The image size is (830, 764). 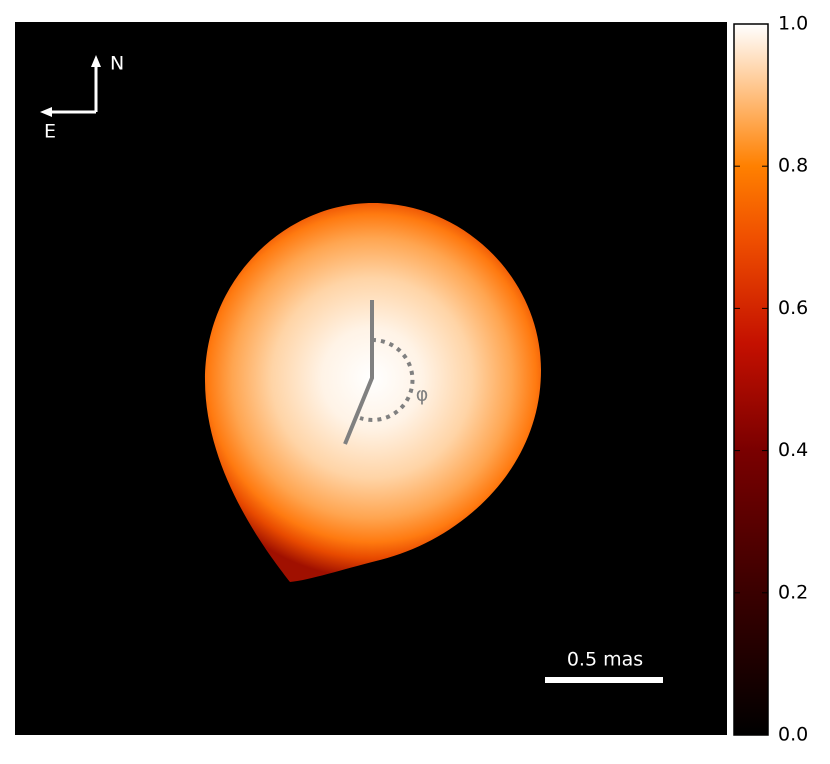 What do you see at coordinates (793, 735) in the screenshot?
I see `colorbar-tick-label: 0.0` at bounding box center [793, 735].